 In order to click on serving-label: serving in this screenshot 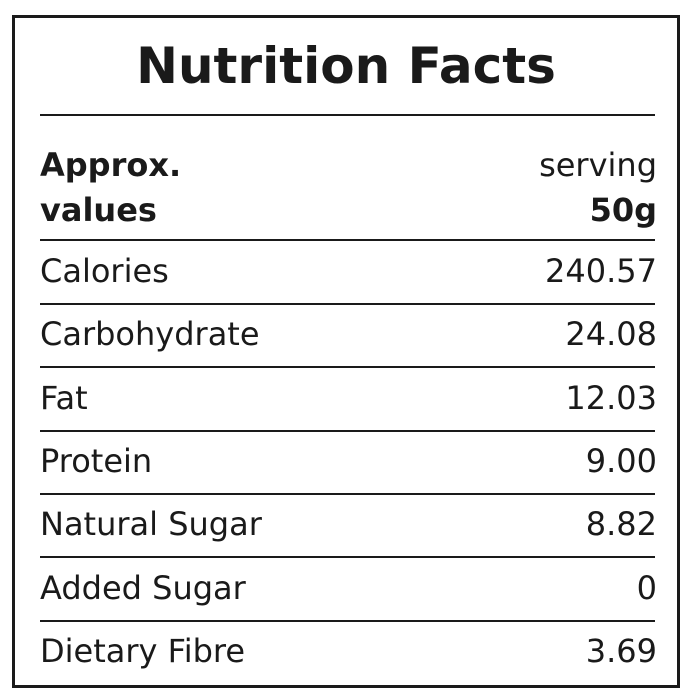, I will do `click(598, 165)`.